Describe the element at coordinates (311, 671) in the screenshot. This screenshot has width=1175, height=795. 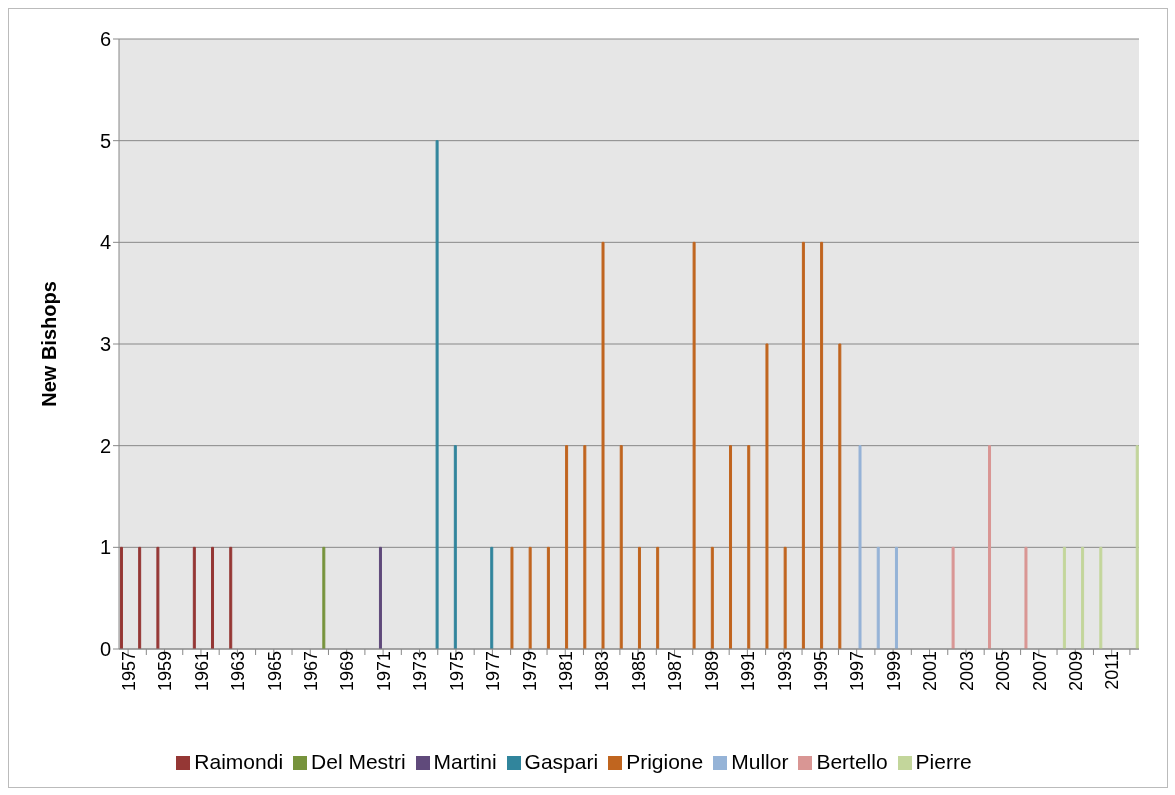
I see `x-tick-label: 1967` at that location.